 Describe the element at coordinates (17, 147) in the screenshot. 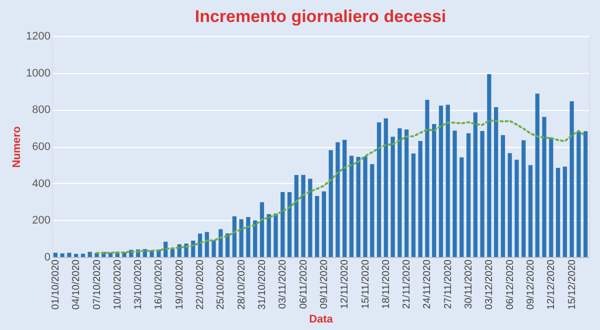

I see `y-axis-title: Numero` at that location.